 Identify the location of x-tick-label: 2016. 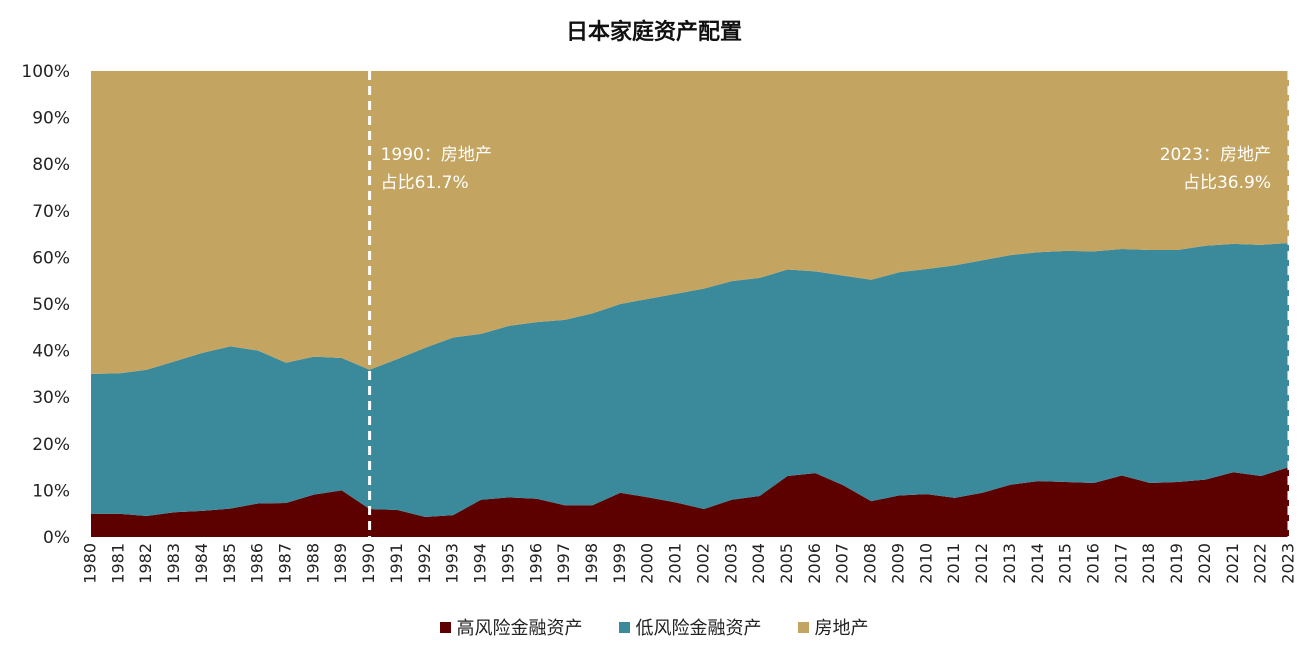
(1092, 563).